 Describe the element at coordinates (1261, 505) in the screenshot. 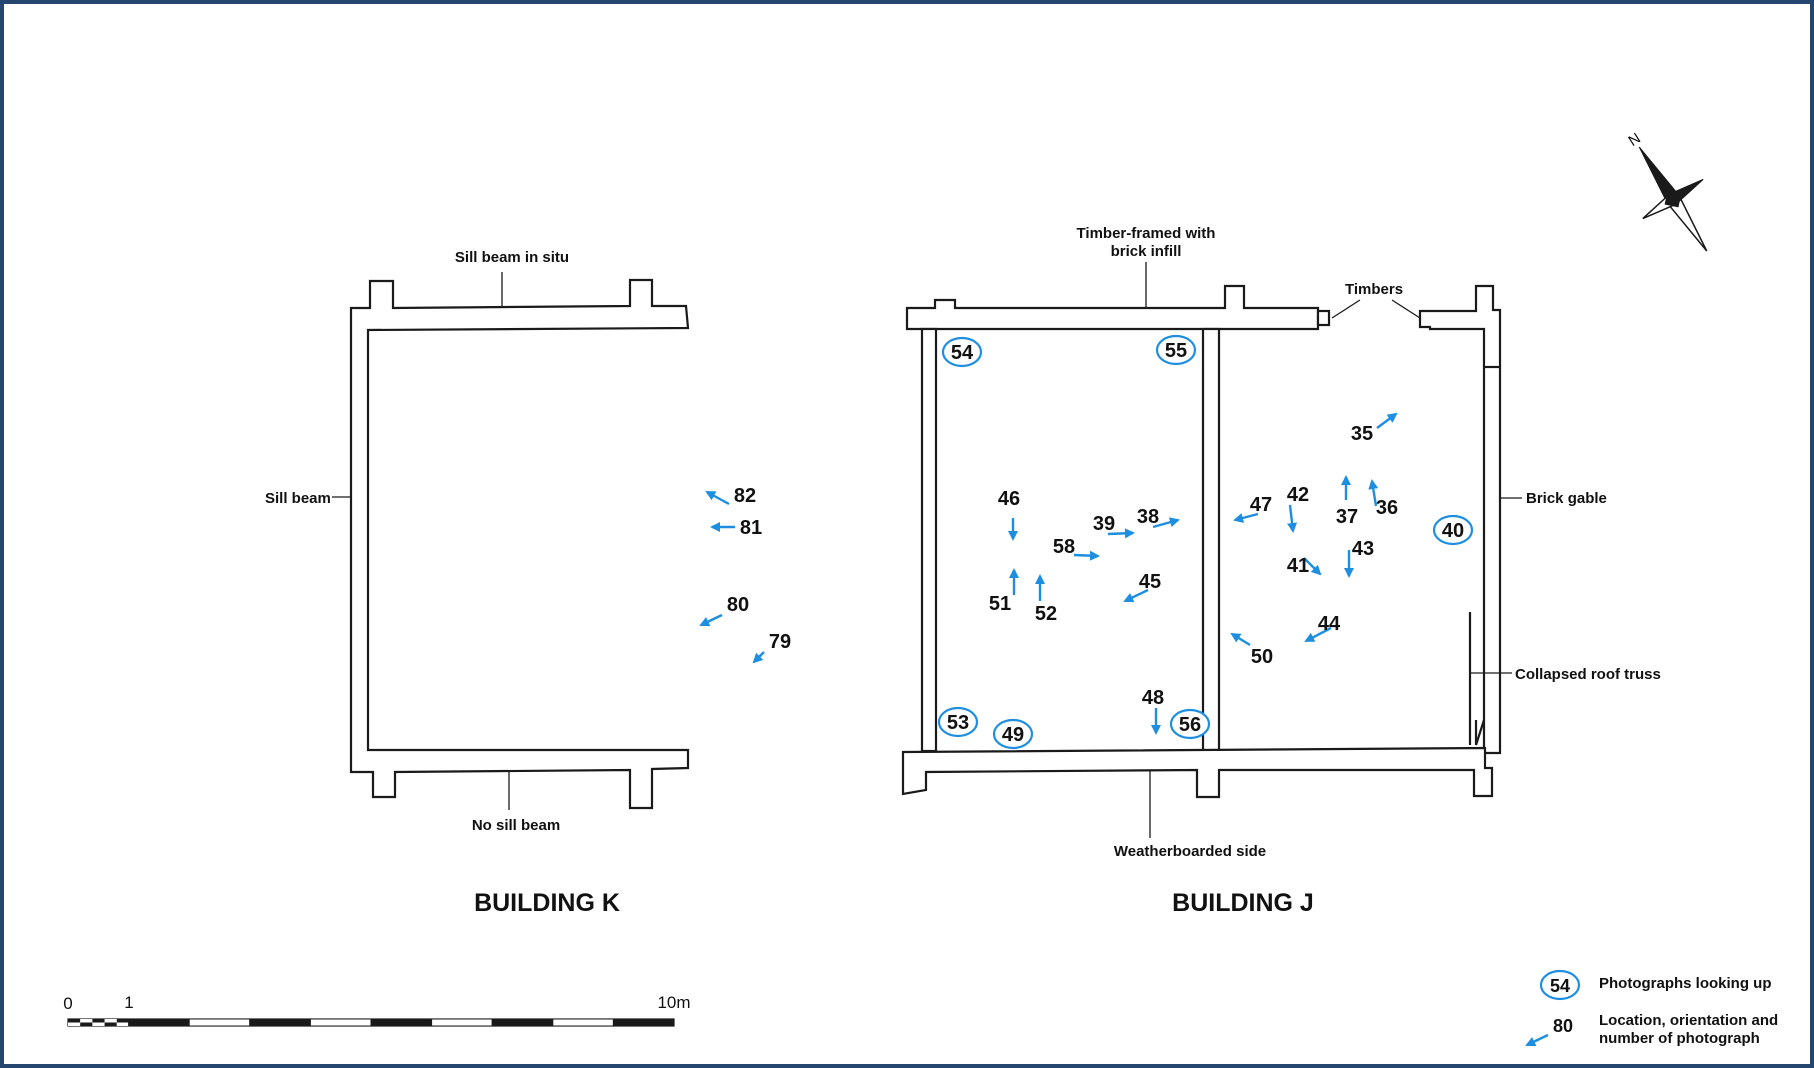

I see `photo-number: 47` at that location.